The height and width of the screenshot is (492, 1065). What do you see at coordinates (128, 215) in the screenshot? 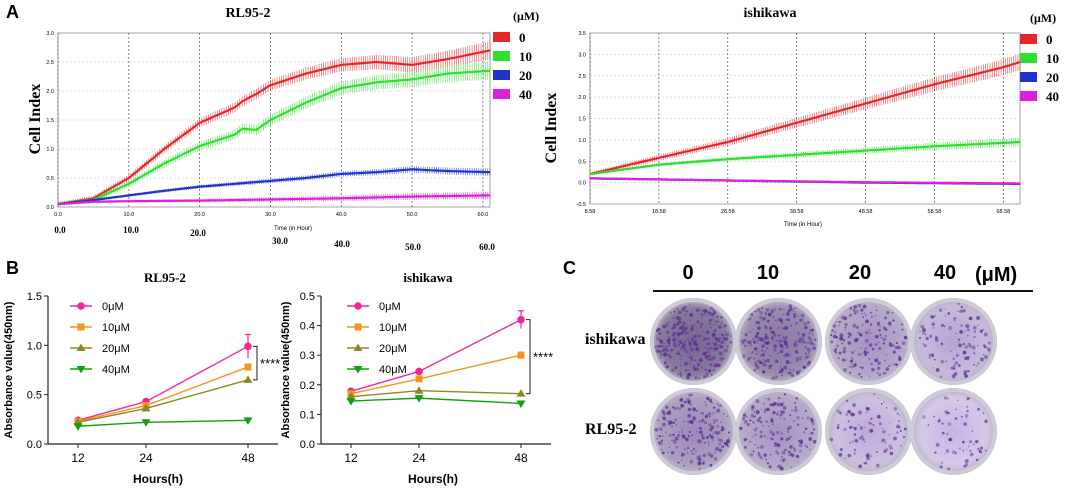
I see `x-tick-label: 10.0` at bounding box center [128, 215].